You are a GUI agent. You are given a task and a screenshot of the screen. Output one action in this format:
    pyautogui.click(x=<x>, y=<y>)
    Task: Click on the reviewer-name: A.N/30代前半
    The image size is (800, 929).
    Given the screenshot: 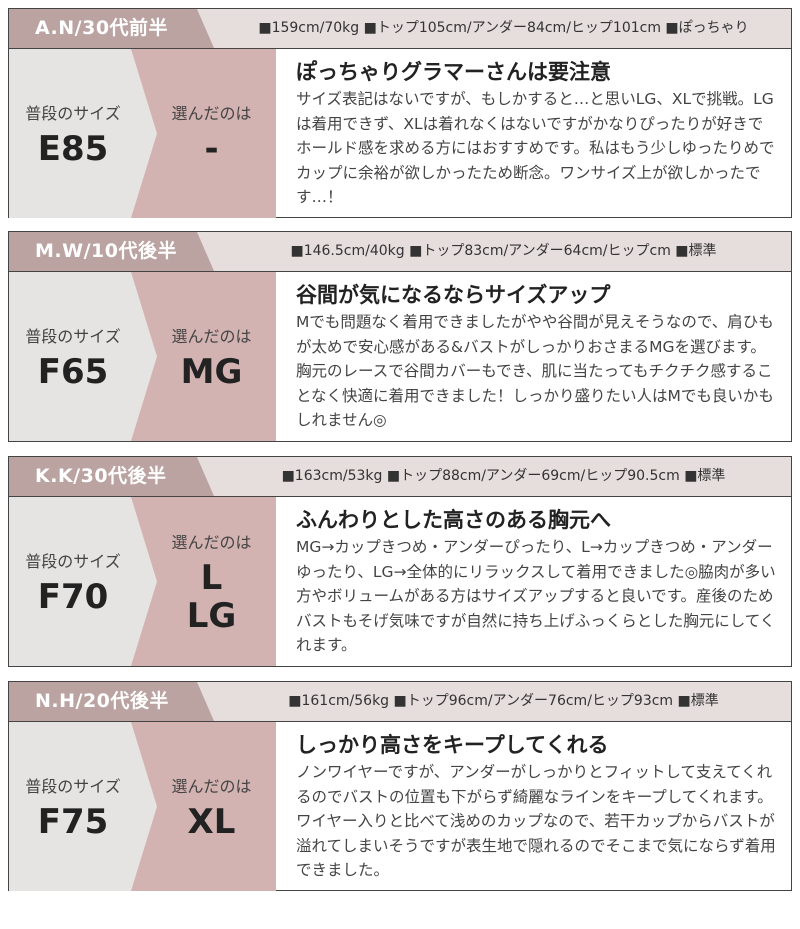 What is the action you would take?
    pyautogui.click(x=111, y=28)
    